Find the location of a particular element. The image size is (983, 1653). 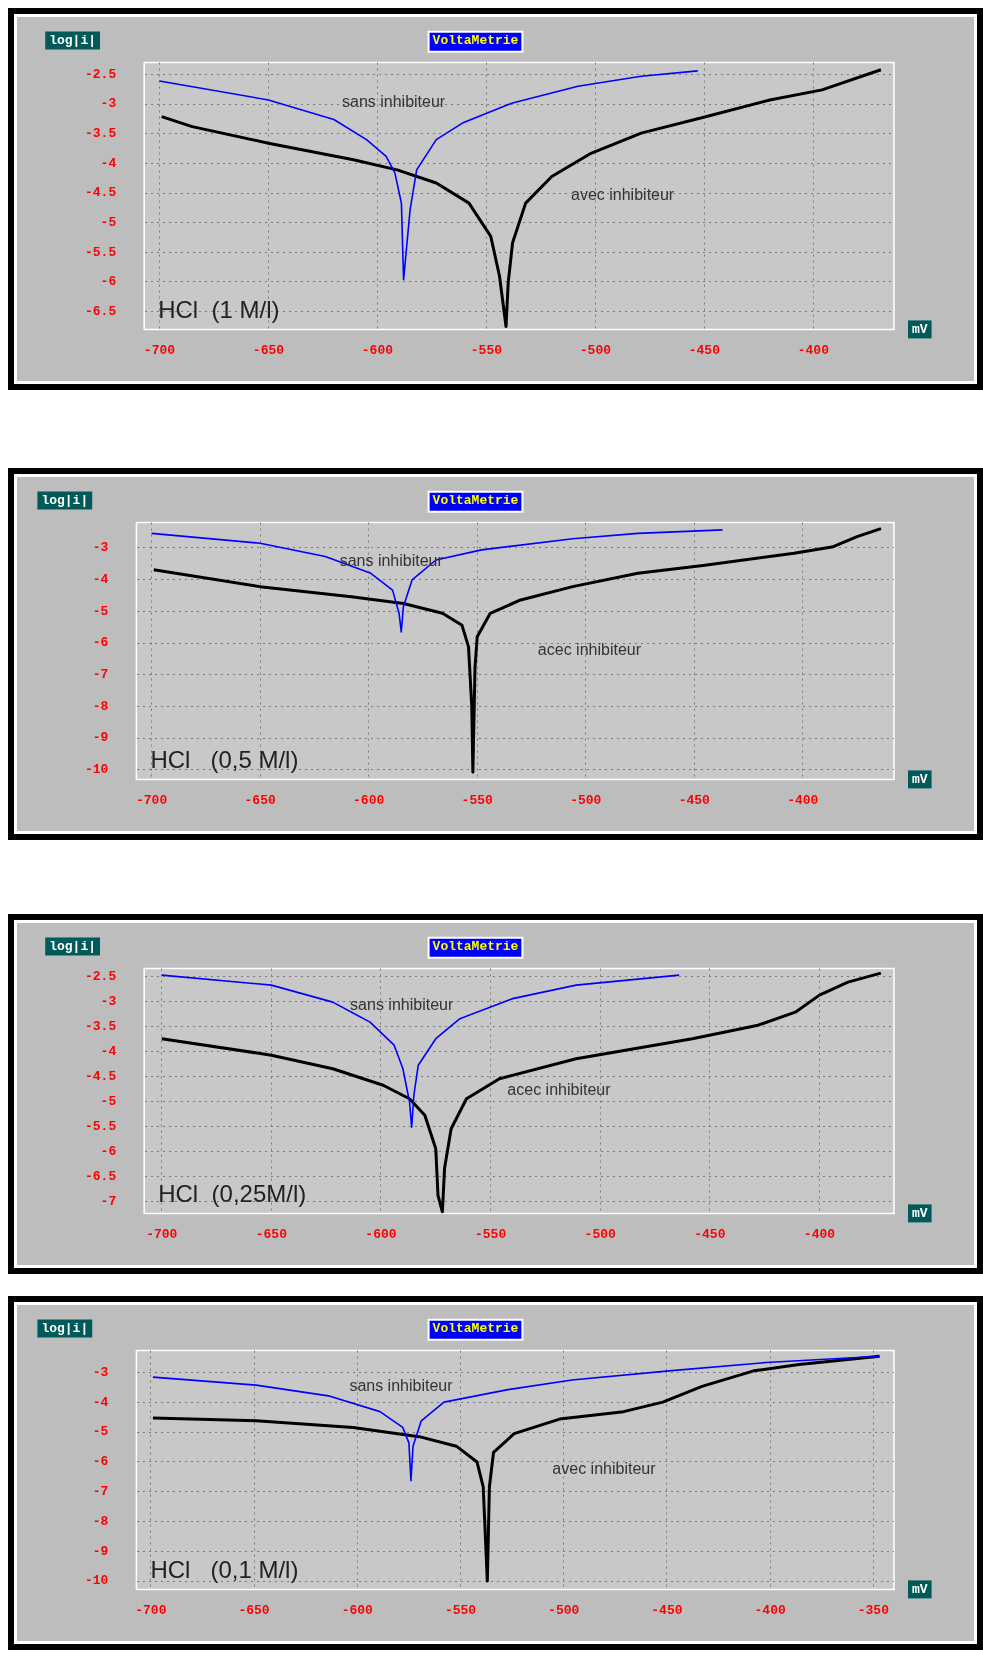

series-label: avec inhibiteur is located at coordinates (623, 195).